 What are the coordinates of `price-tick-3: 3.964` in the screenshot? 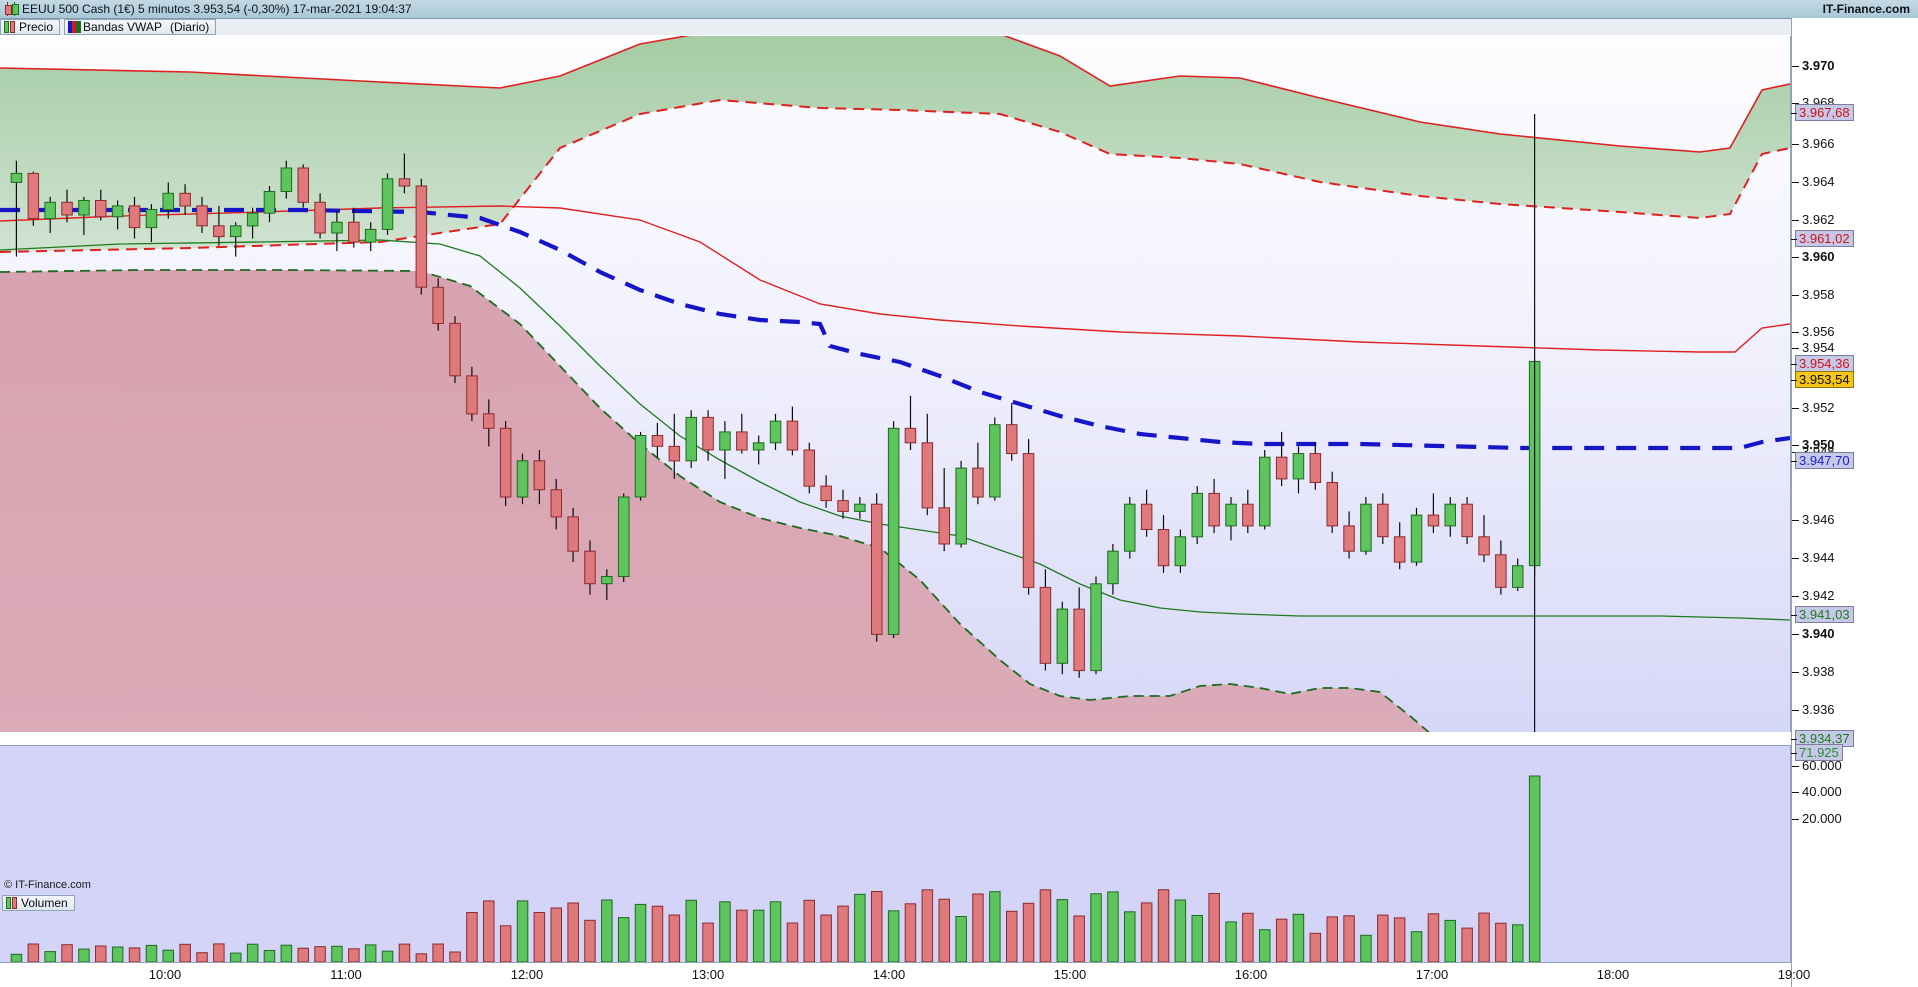 It's located at (1813, 181).